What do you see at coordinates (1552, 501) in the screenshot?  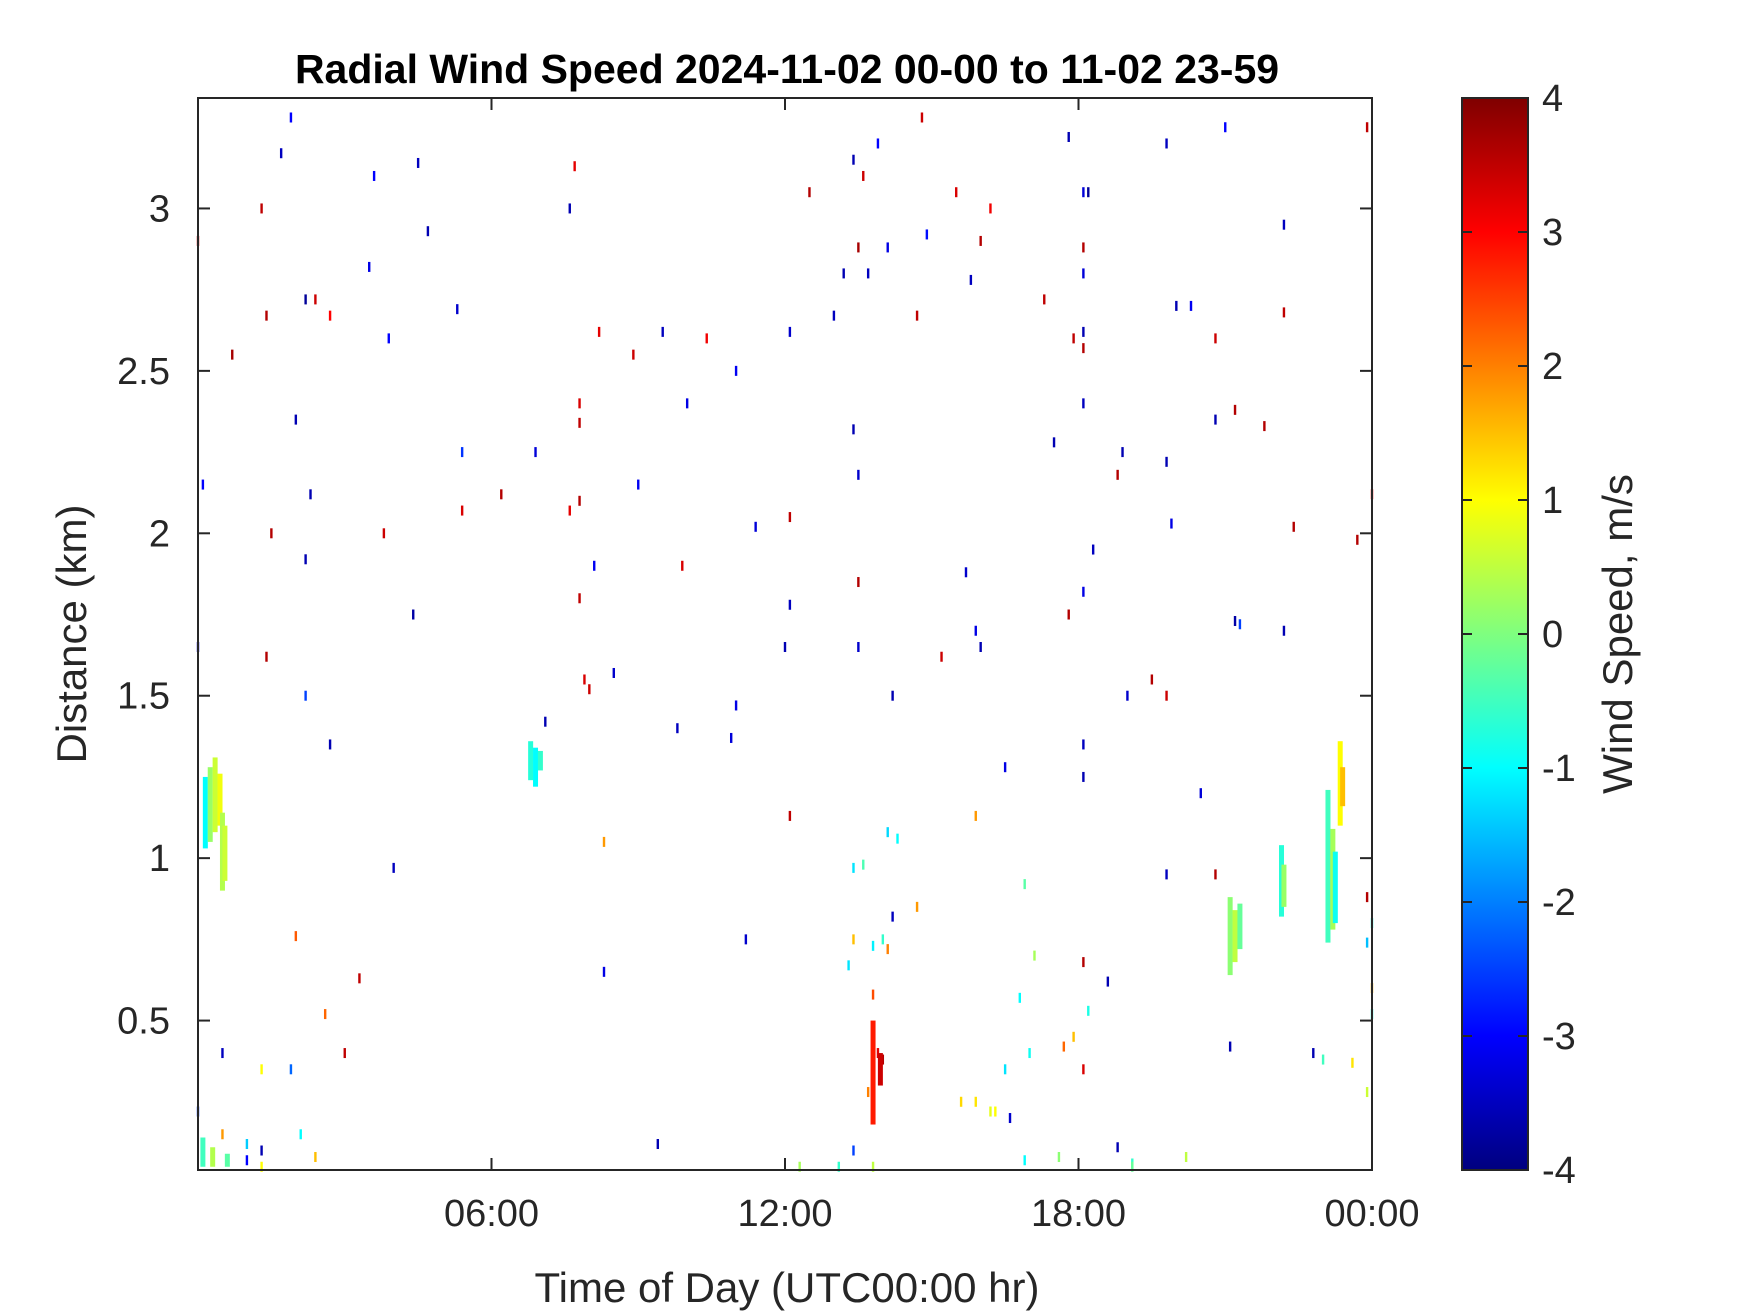 I see `colorbar-tick-label: 1` at bounding box center [1552, 501].